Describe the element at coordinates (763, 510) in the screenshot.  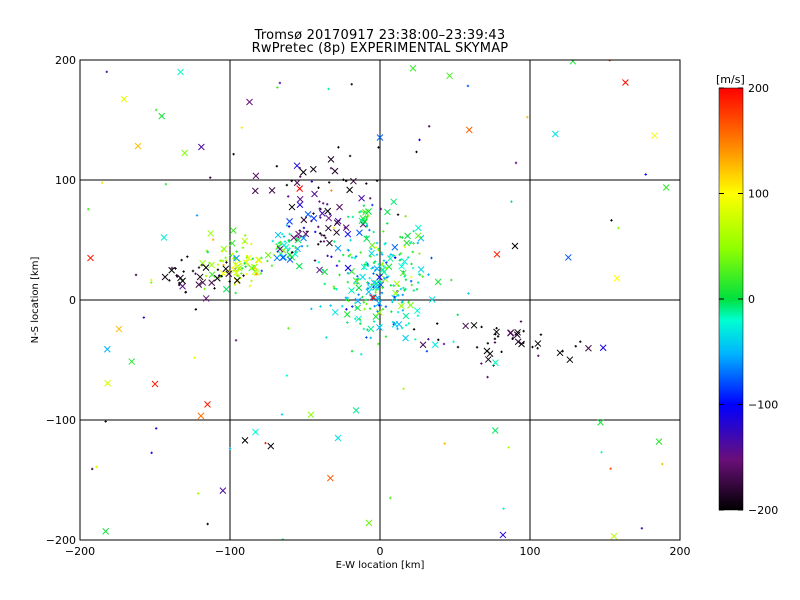
I see `colorbar-tick-label: −200` at that location.